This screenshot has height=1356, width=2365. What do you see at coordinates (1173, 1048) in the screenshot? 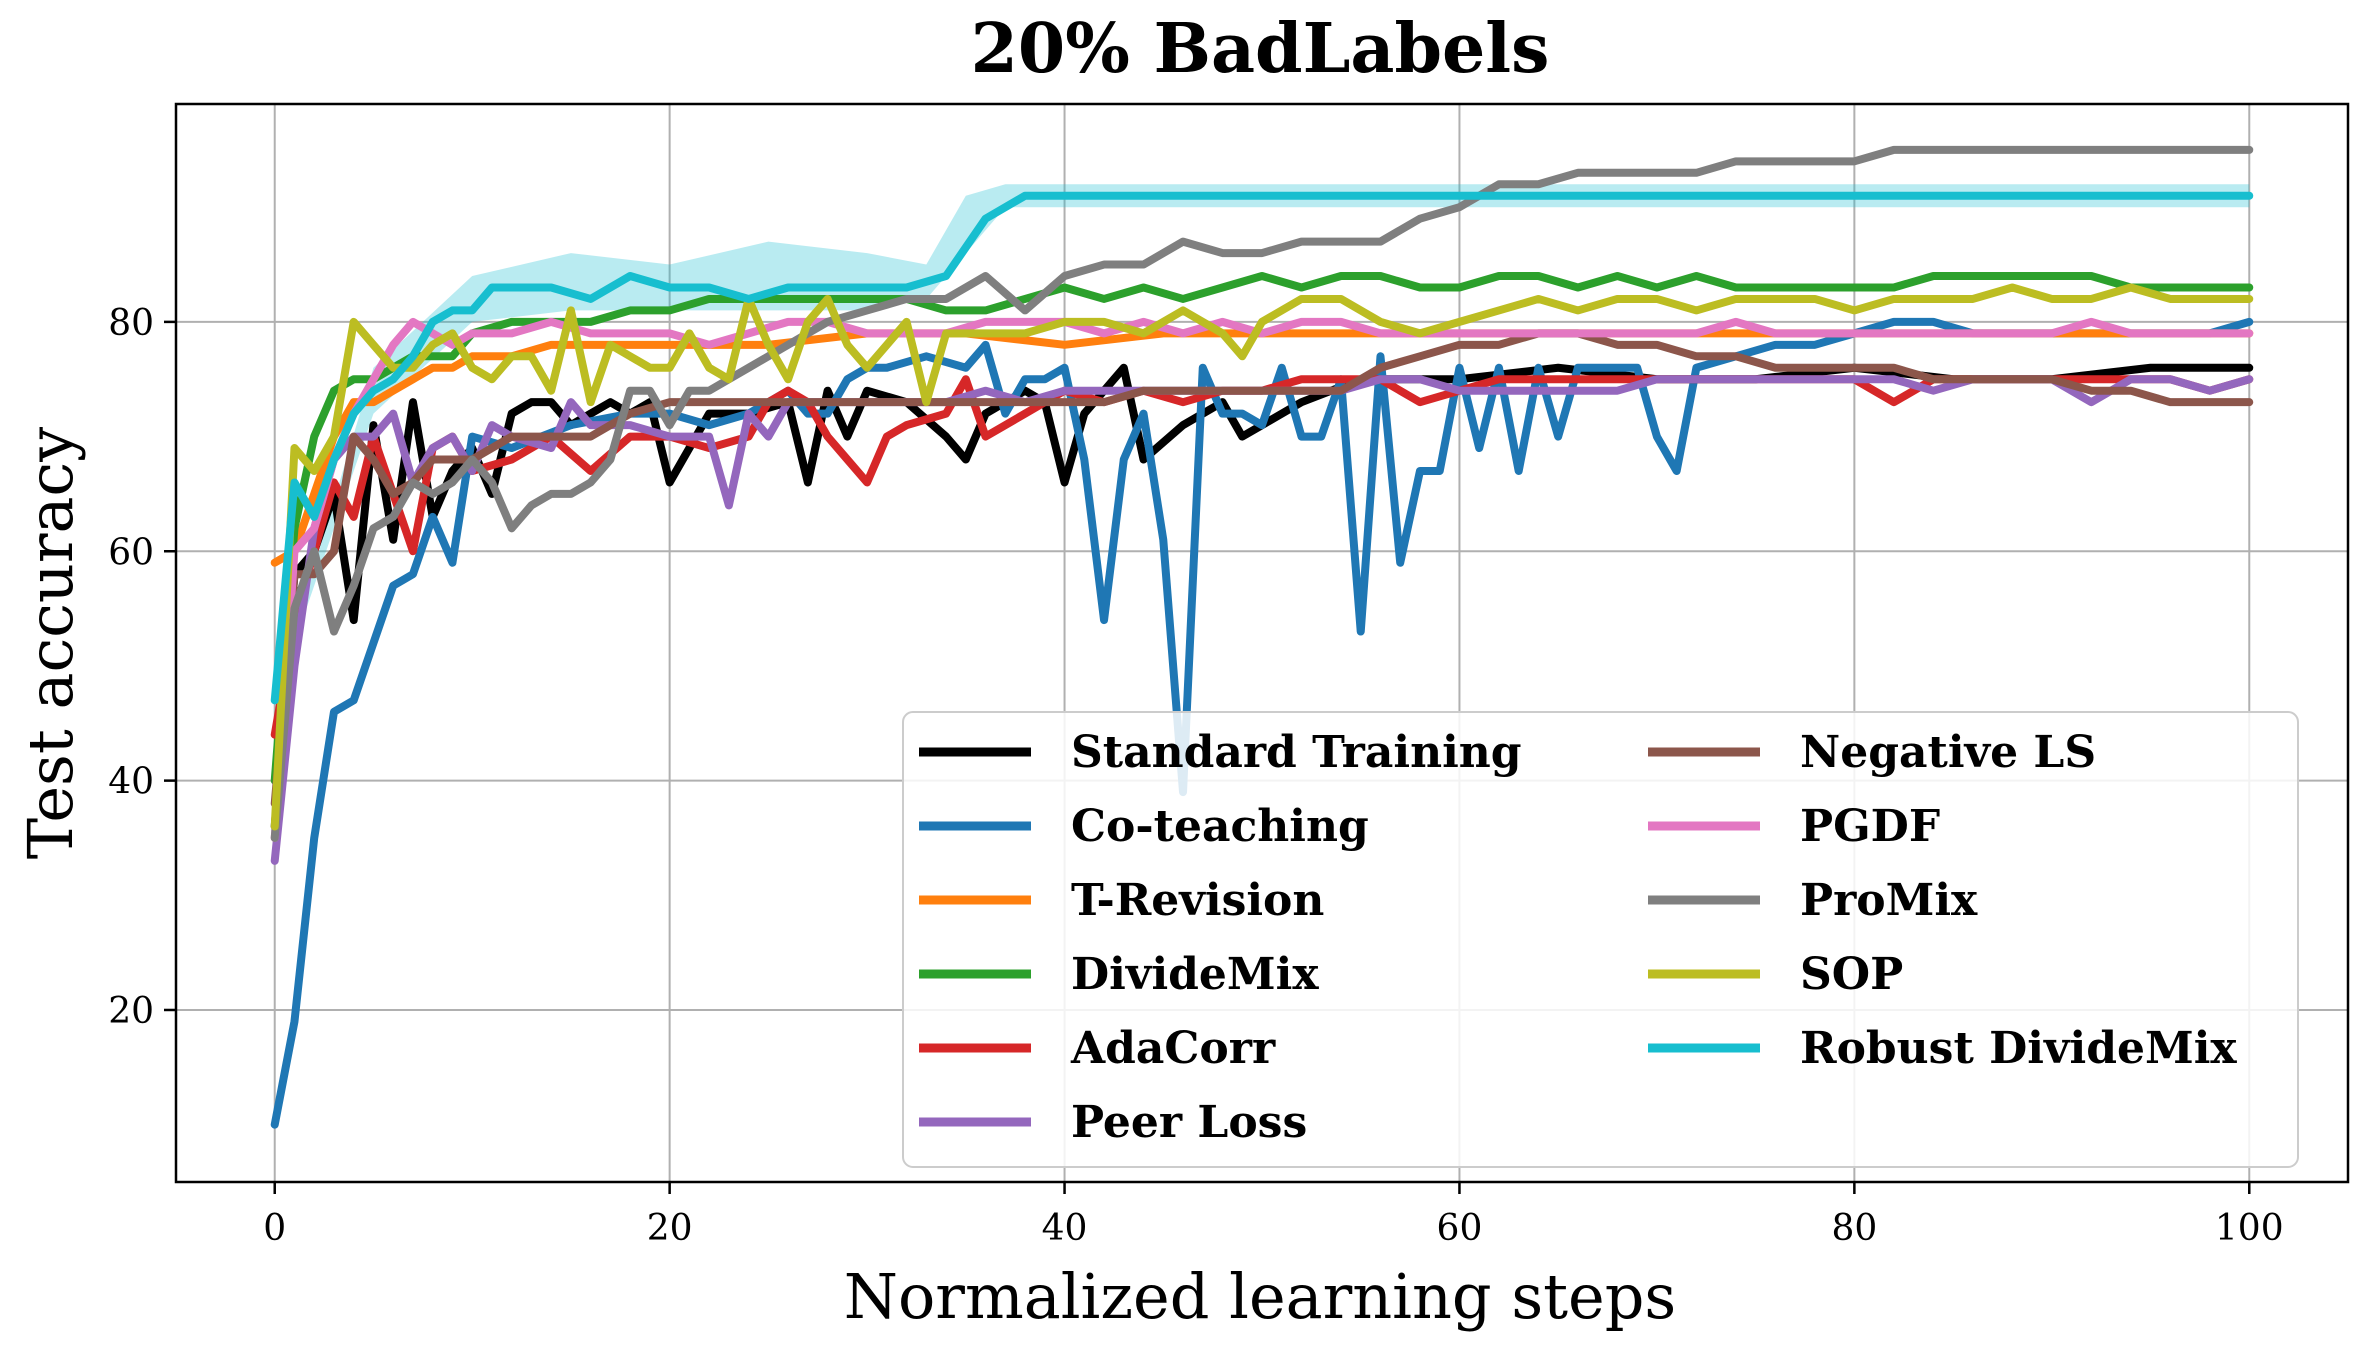
I see `legend-label-adacorr: AdaCorr` at bounding box center [1173, 1048].